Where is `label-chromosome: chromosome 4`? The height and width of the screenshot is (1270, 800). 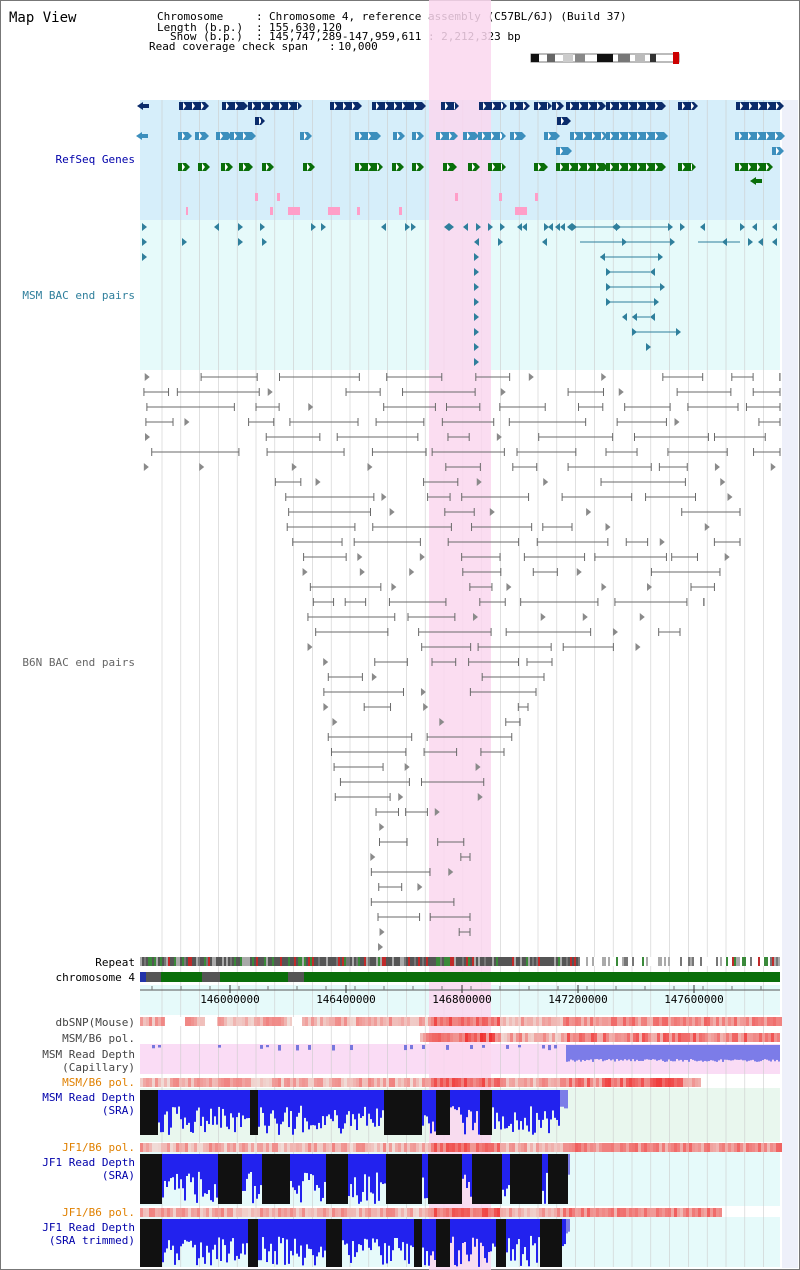 label-chromosome: chromosome 4 is located at coordinates (95, 977).